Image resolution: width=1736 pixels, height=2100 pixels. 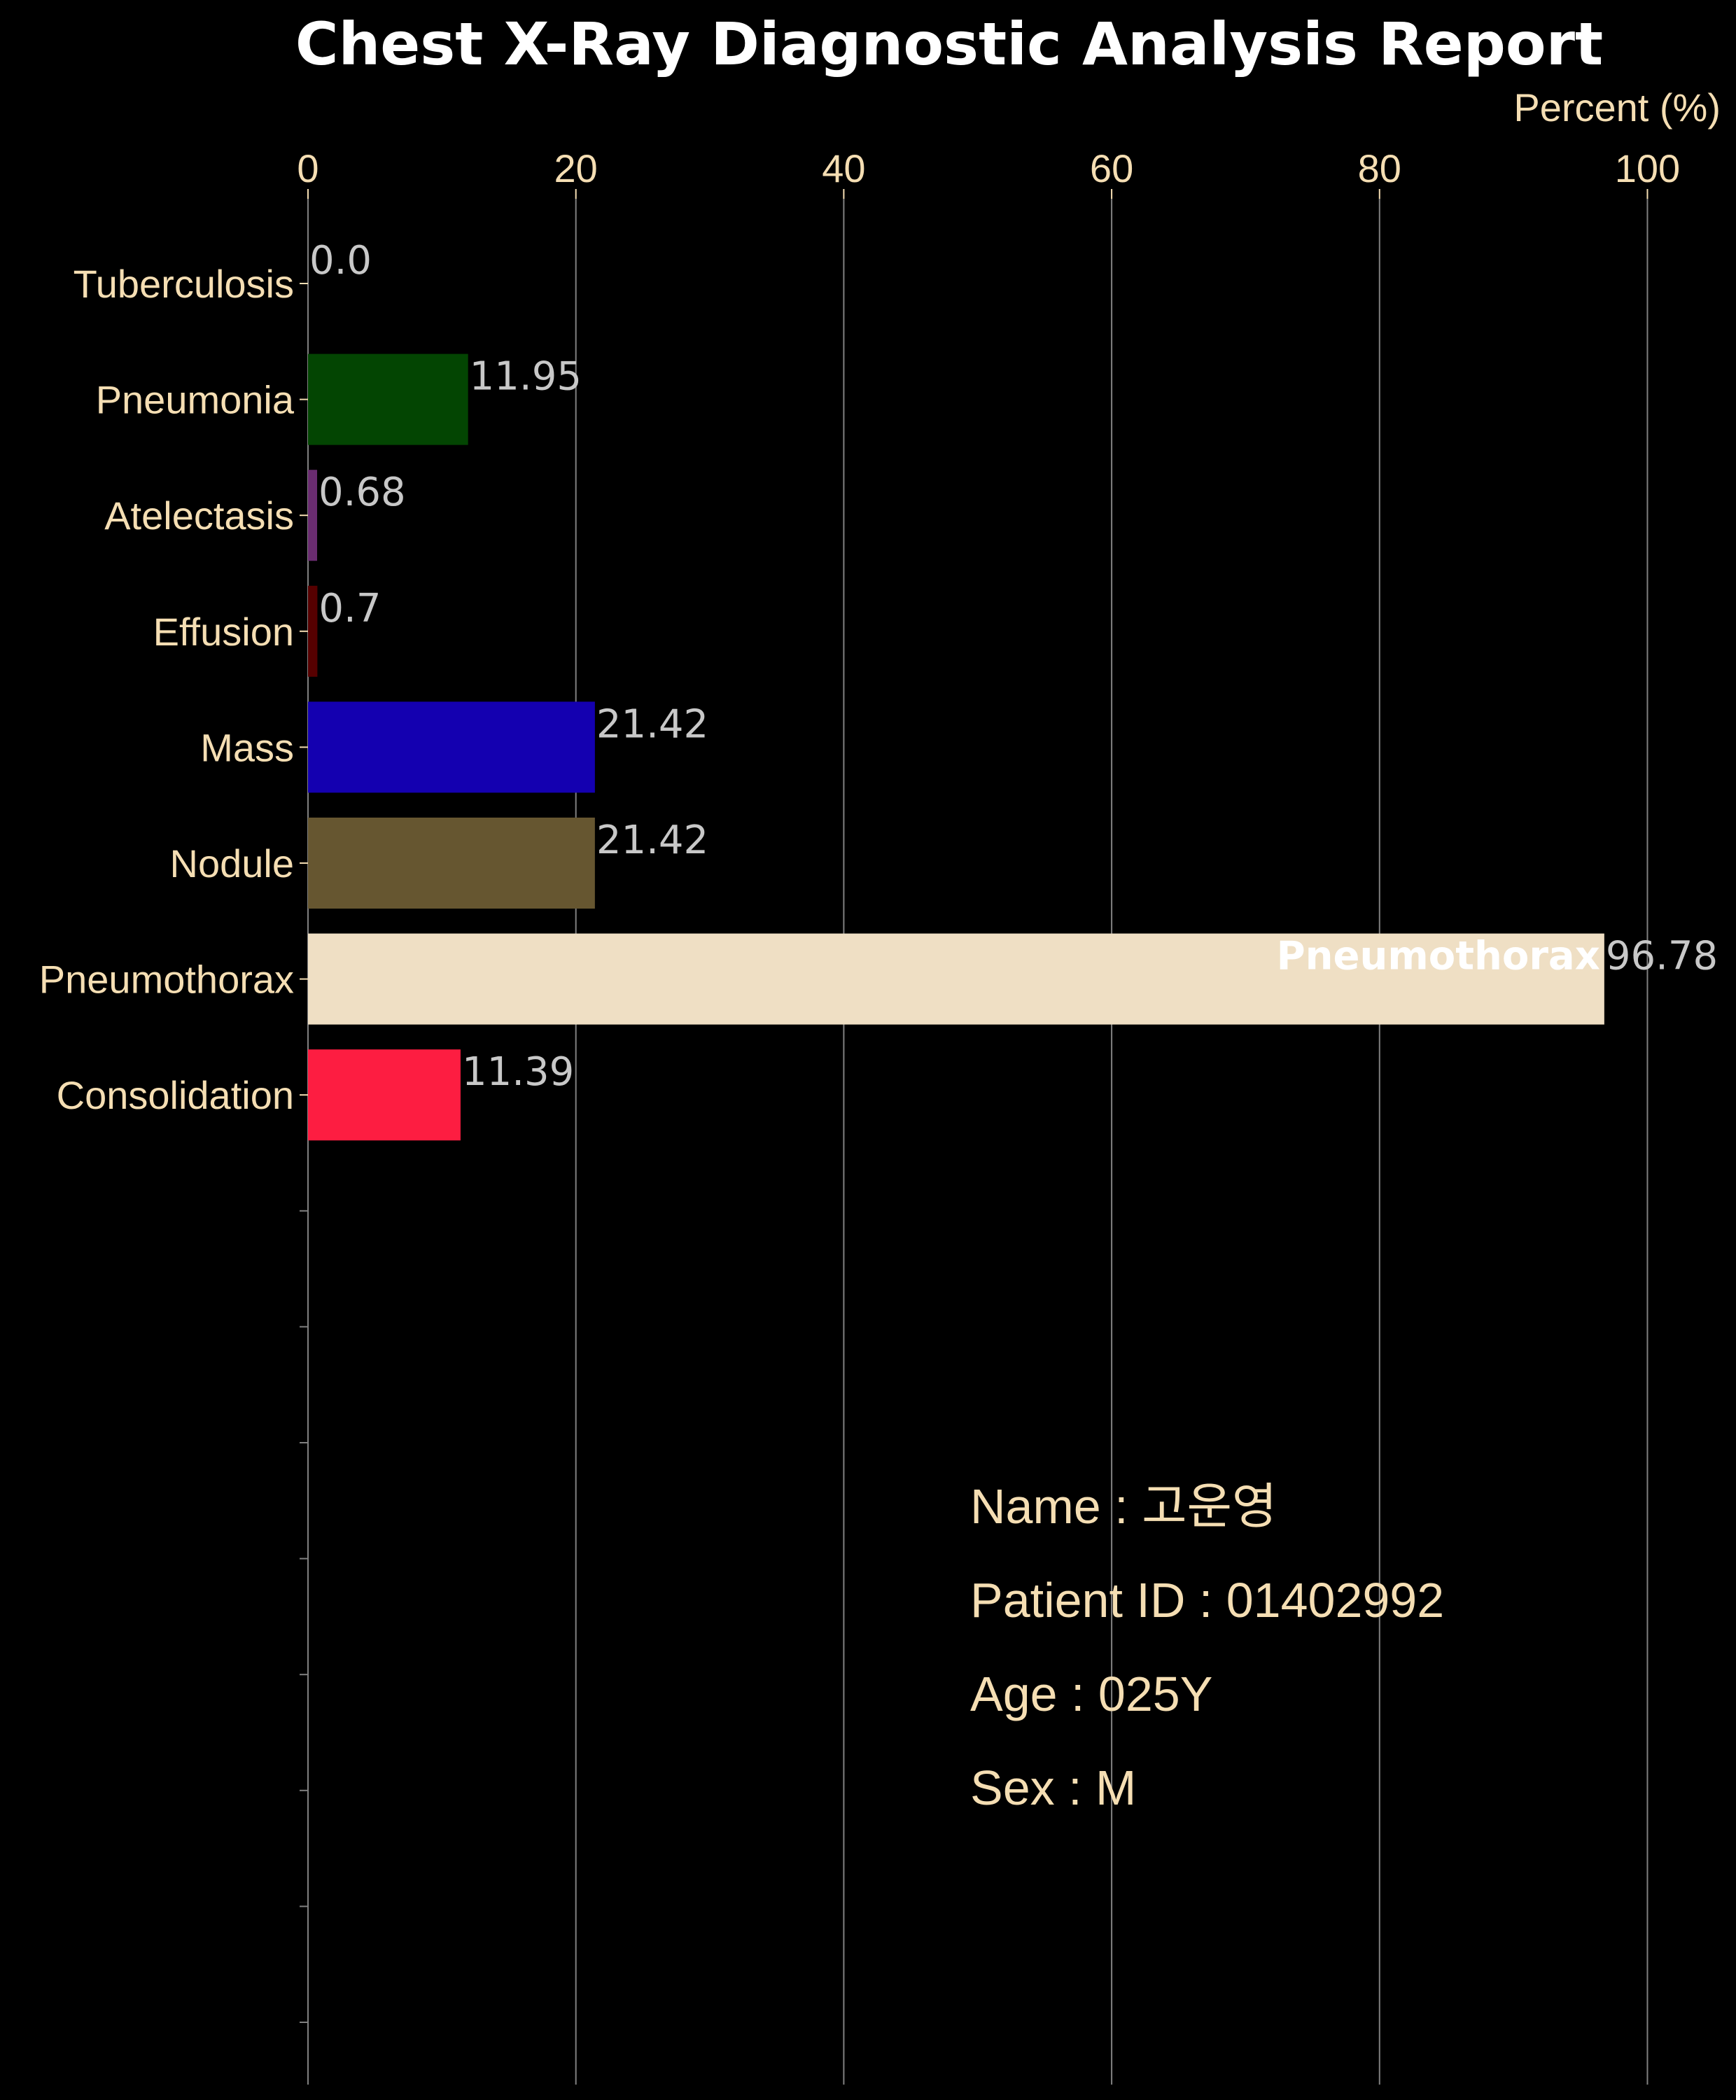 I want to click on value-label-atelectasis: 0.68, so click(x=362, y=492).